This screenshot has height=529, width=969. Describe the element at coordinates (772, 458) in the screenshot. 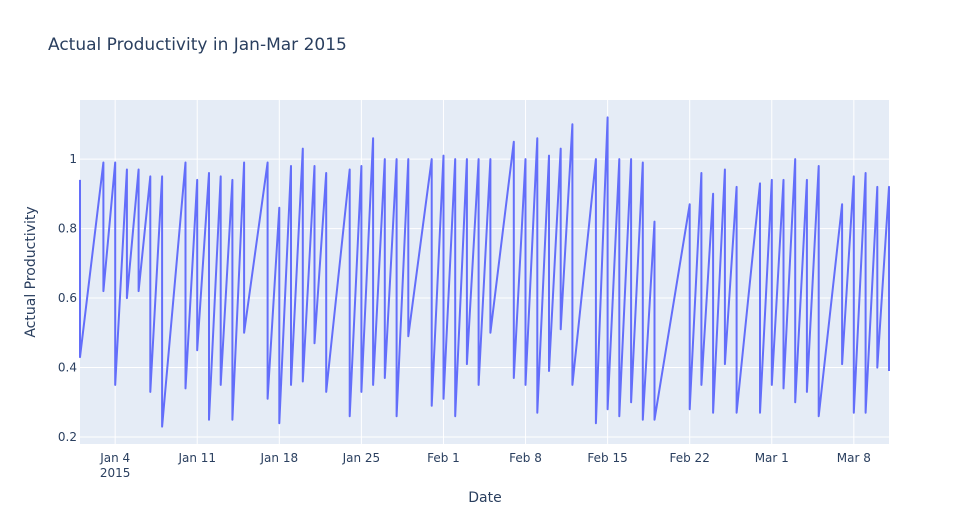

I see `x-tick-label: Mar 1` at that location.